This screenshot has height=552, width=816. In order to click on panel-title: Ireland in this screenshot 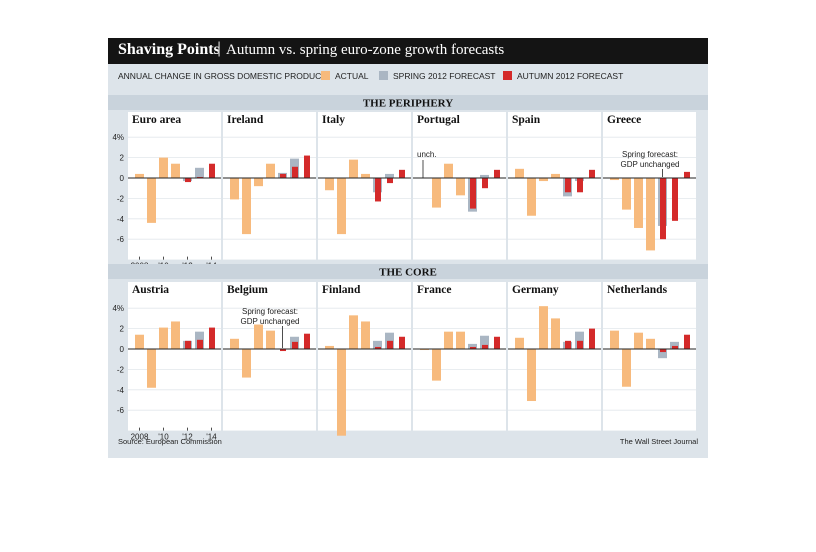, I will do `click(245, 120)`.